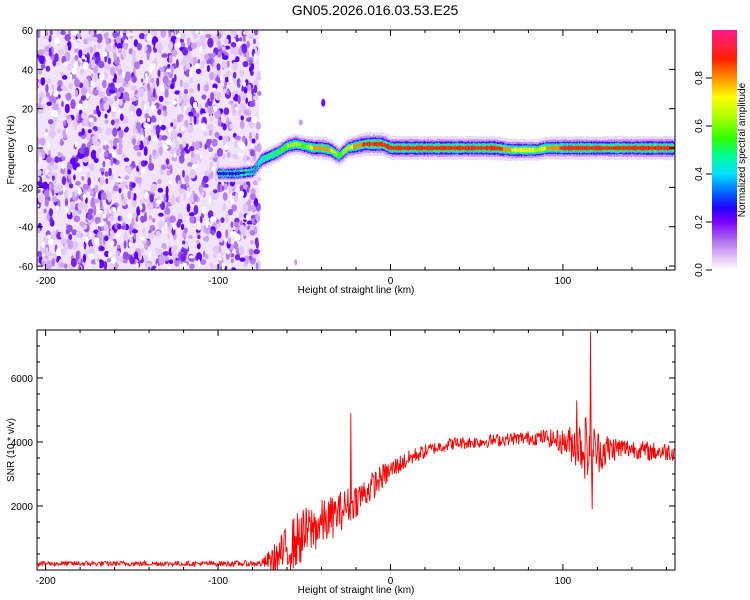  What do you see at coordinates (26, 267) in the screenshot?
I see `spectrogram-y-tick-label: -60` at bounding box center [26, 267].